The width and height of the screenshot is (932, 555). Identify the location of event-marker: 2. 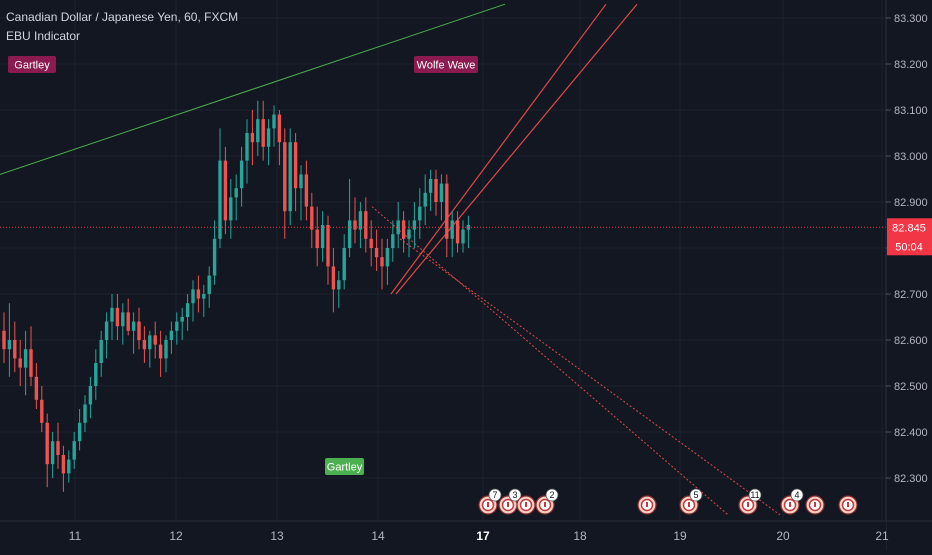
(547, 501).